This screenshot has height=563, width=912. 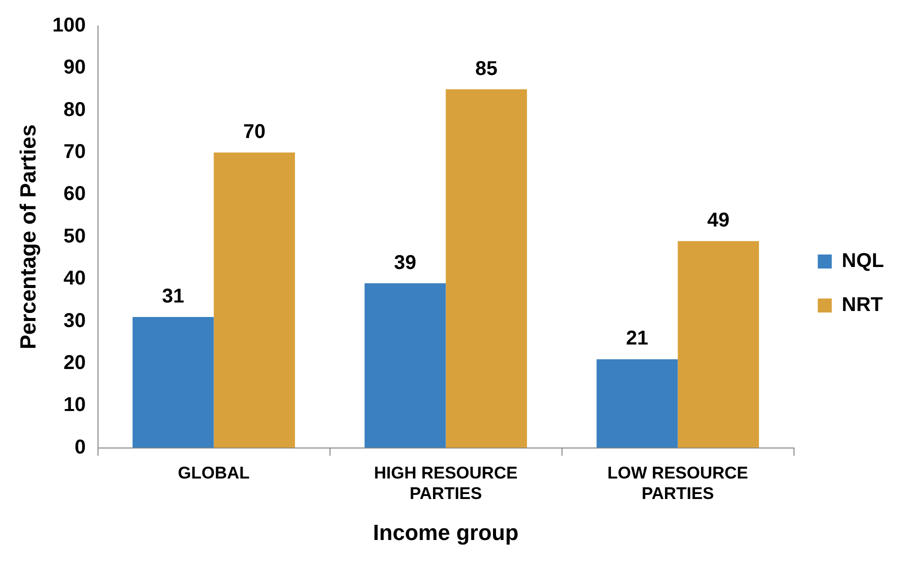 What do you see at coordinates (446, 484) in the screenshot?
I see `x-tick-label: HIGH RESOURCE PARTIES` at bounding box center [446, 484].